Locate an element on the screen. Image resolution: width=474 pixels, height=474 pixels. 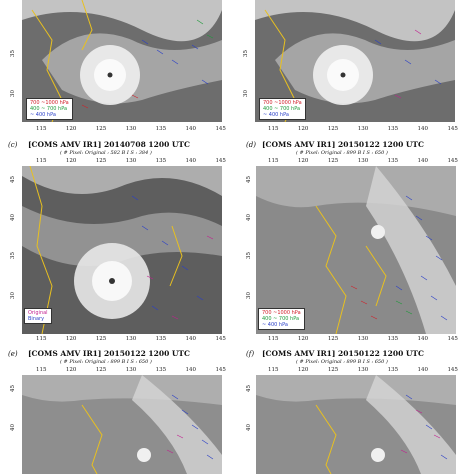
lat-label-40-c: 40 is located at coordinates (13, 217).